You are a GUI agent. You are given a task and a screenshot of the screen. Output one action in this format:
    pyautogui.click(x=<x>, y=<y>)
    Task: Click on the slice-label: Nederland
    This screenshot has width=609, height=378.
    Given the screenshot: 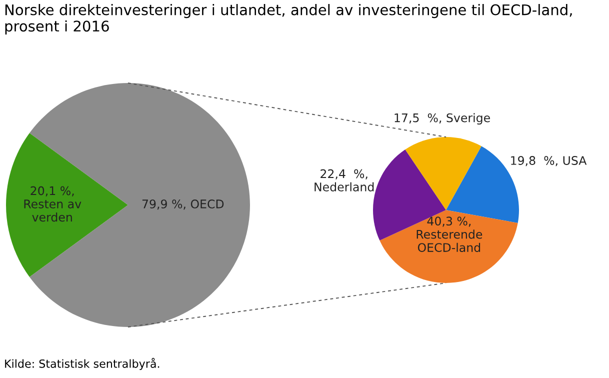 What is the action you would take?
    pyautogui.click(x=344, y=187)
    